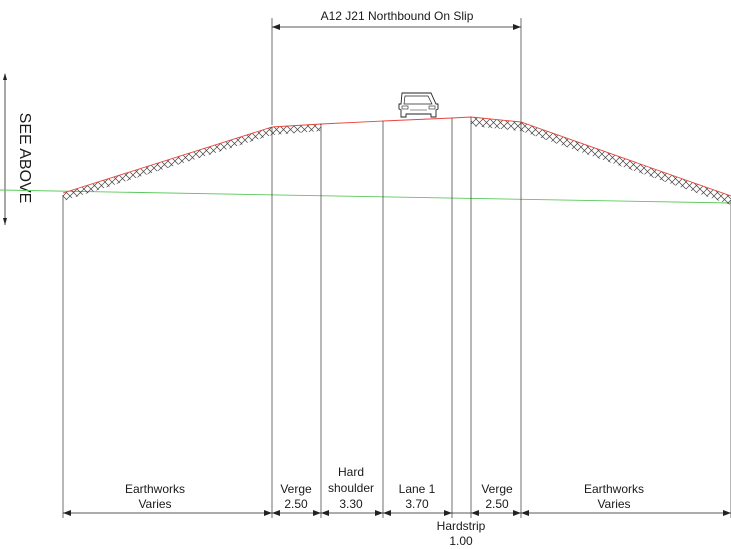  What do you see at coordinates (396, 156) in the screenshot?
I see `finished-surface-line` at bounding box center [396, 156].